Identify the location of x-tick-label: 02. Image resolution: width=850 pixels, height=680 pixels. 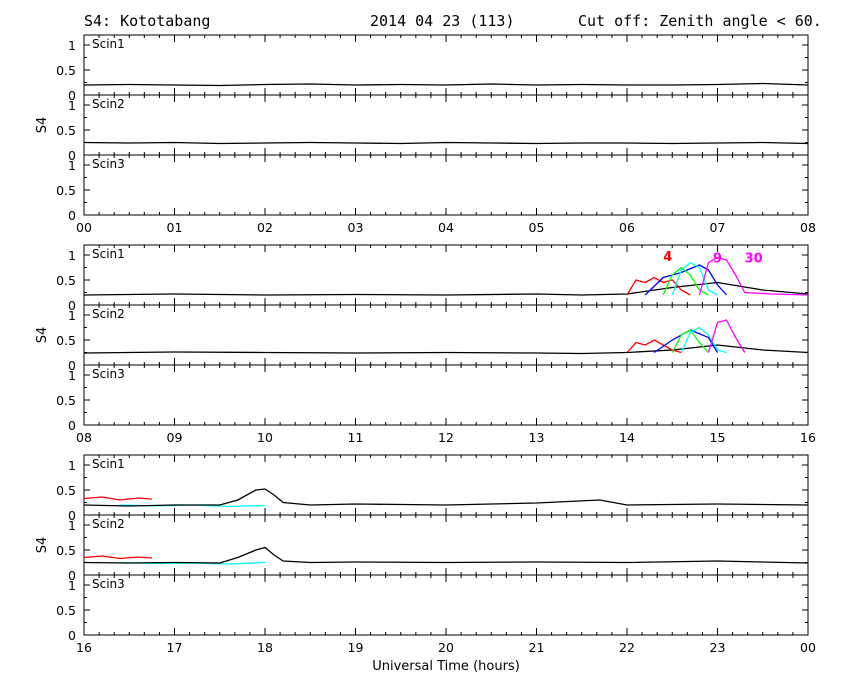
(265, 227).